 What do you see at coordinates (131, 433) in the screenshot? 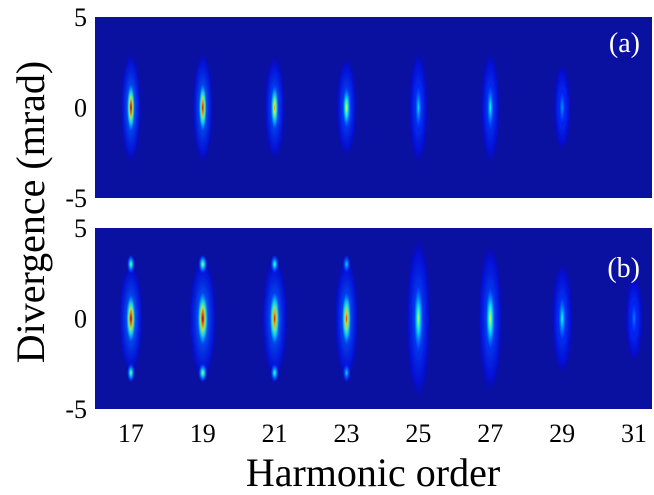
I see `x-tick-label: 17` at bounding box center [131, 433].